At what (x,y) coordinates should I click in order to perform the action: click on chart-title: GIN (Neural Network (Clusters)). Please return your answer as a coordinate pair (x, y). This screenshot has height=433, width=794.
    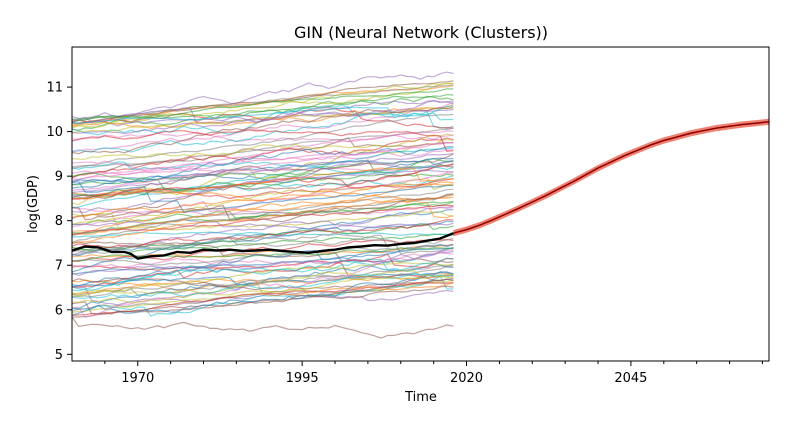
    Looking at the image, I should click on (421, 32).